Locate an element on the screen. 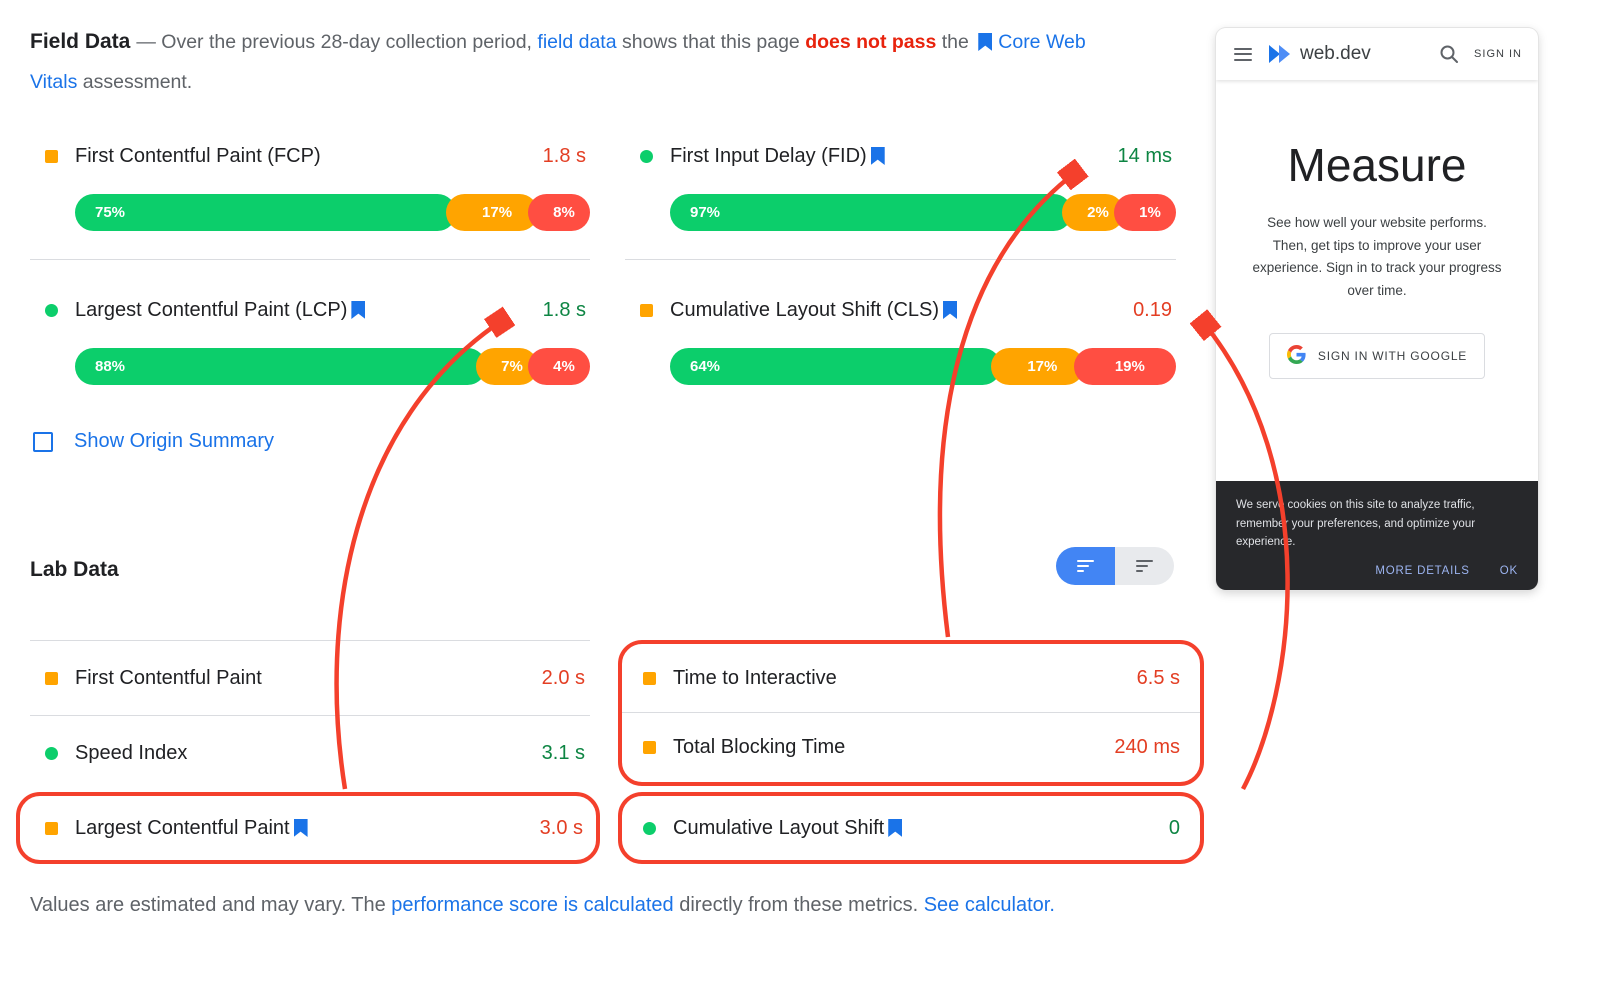  lab-fcp-icon is located at coordinates (51, 678).